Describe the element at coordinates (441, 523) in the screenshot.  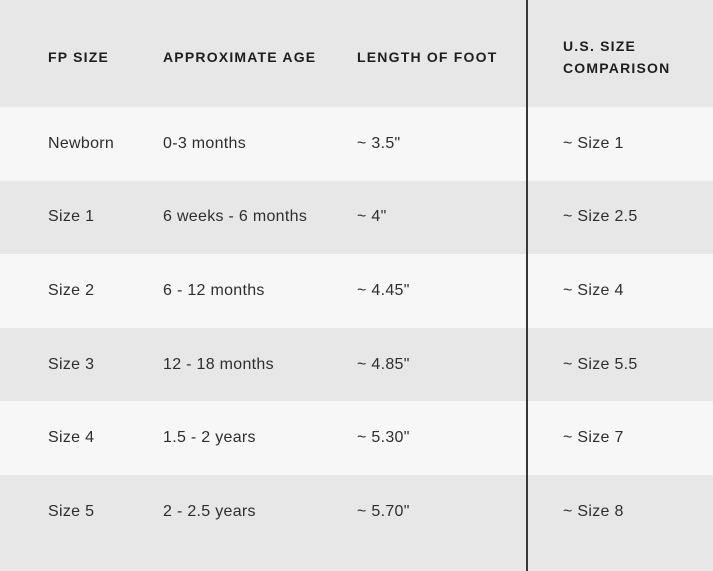
I see `cell-length-of-foot: ~ 5.70"` at that location.